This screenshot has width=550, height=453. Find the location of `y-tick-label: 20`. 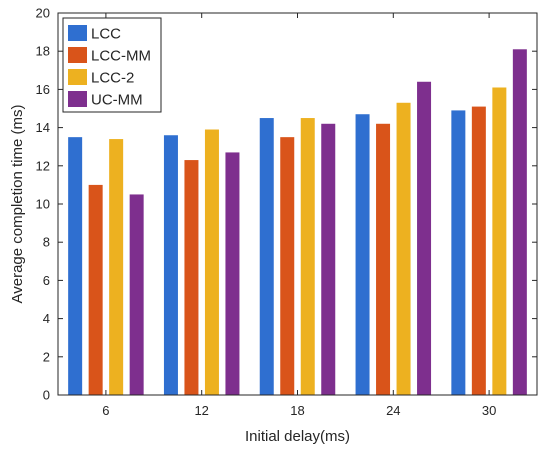

y-tick-label: 20 is located at coordinates (43, 13).